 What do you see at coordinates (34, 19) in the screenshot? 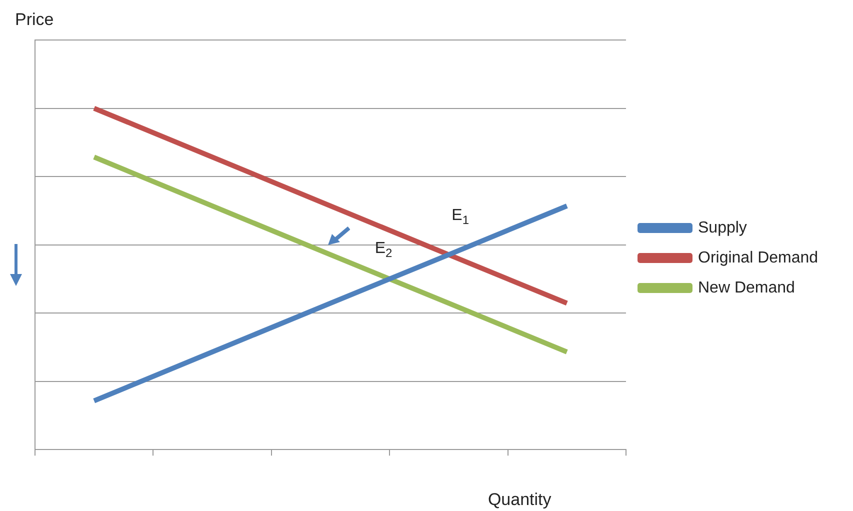
I see `y-axis-title: Price` at bounding box center [34, 19].